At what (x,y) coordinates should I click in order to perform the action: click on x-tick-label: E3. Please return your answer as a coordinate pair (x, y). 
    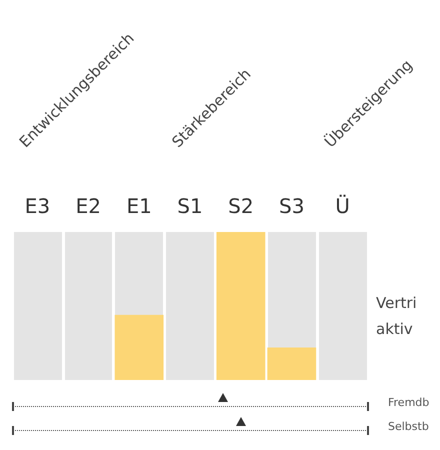
    Looking at the image, I should click on (37, 206).